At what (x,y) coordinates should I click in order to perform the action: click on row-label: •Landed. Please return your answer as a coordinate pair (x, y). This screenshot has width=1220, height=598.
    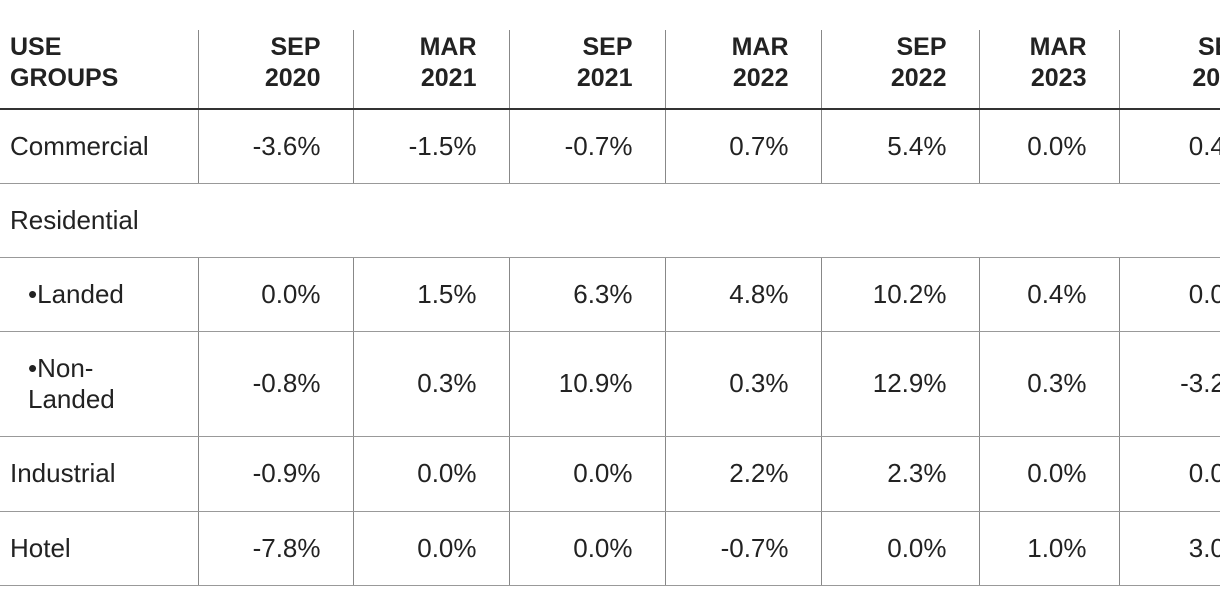
    Looking at the image, I should click on (99, 294).